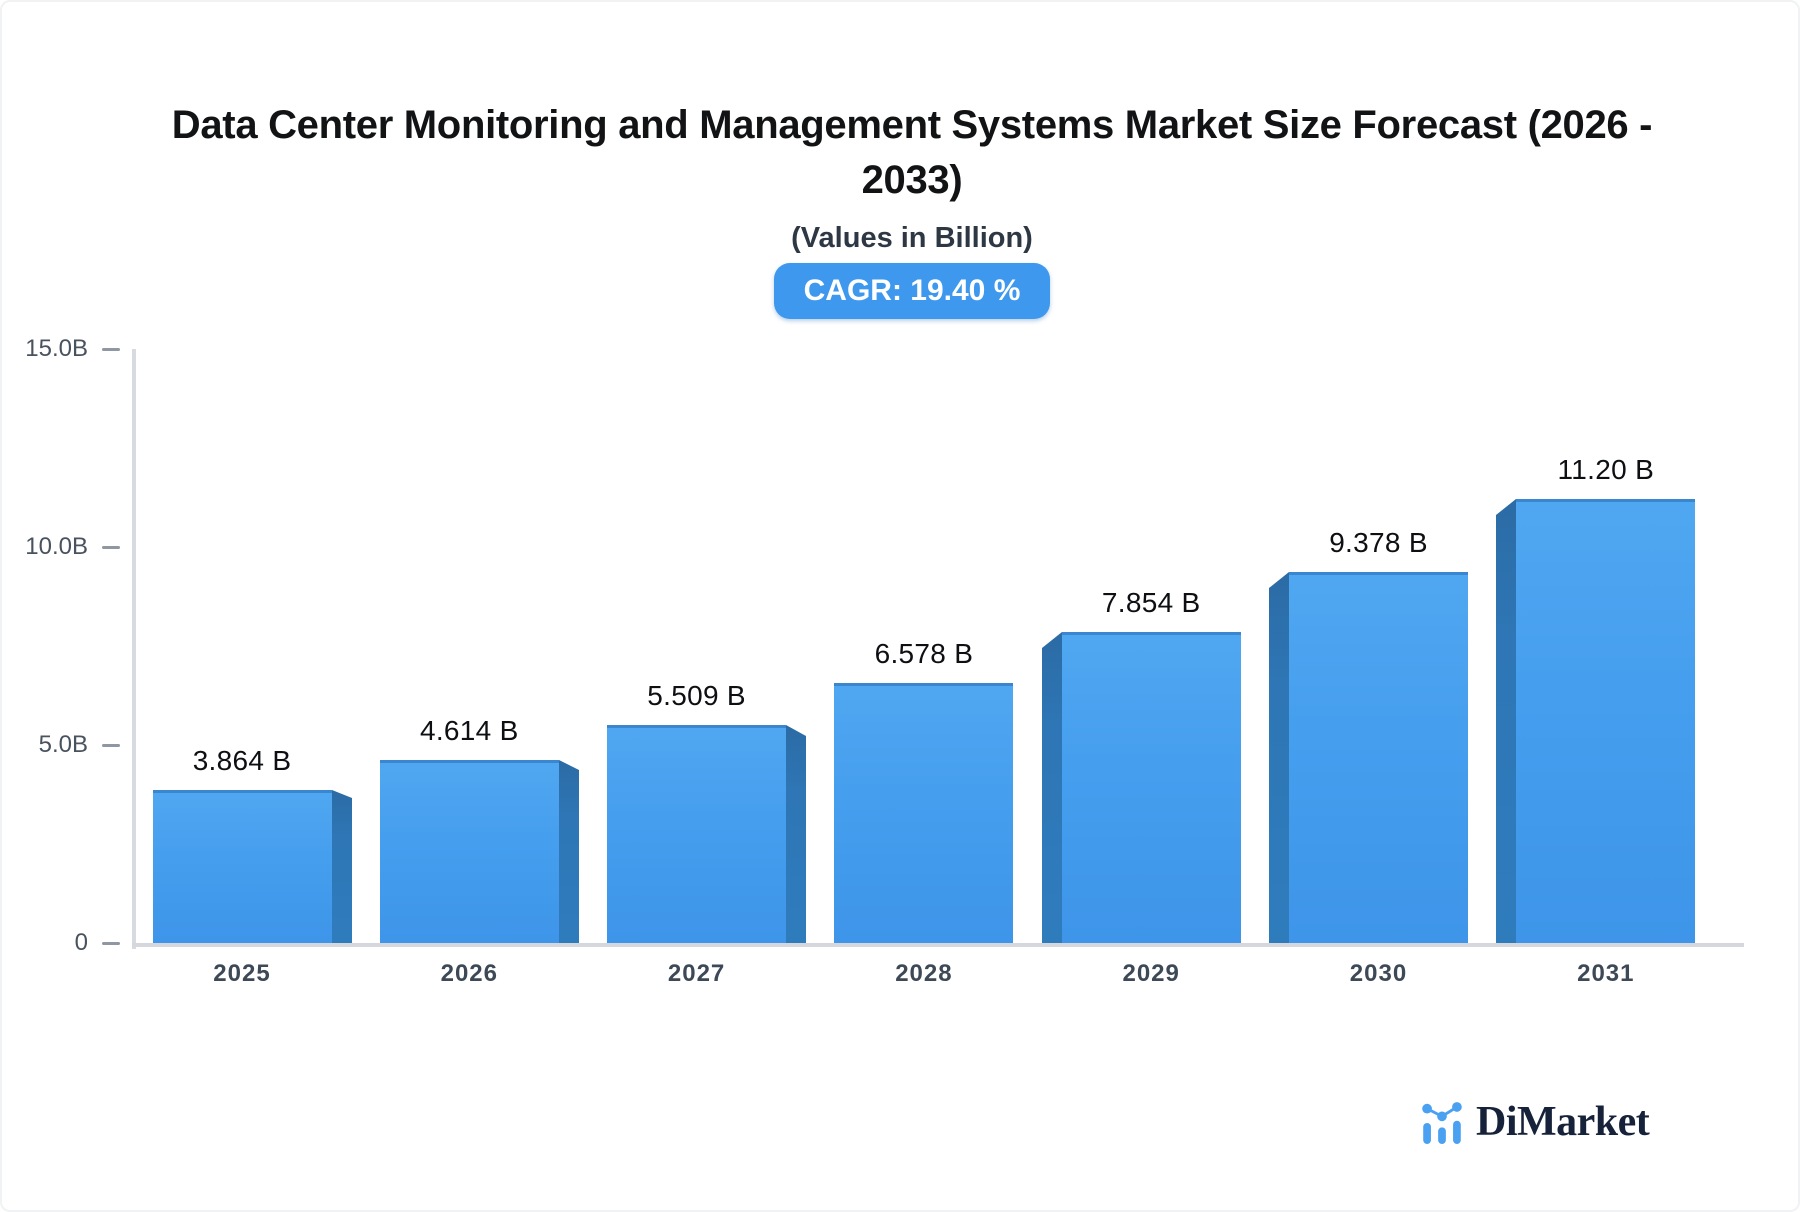  Describe the element at coordinates (912, 238) in the screenshot. I see `chart-subtitle: (Values in Billion)` at that location.